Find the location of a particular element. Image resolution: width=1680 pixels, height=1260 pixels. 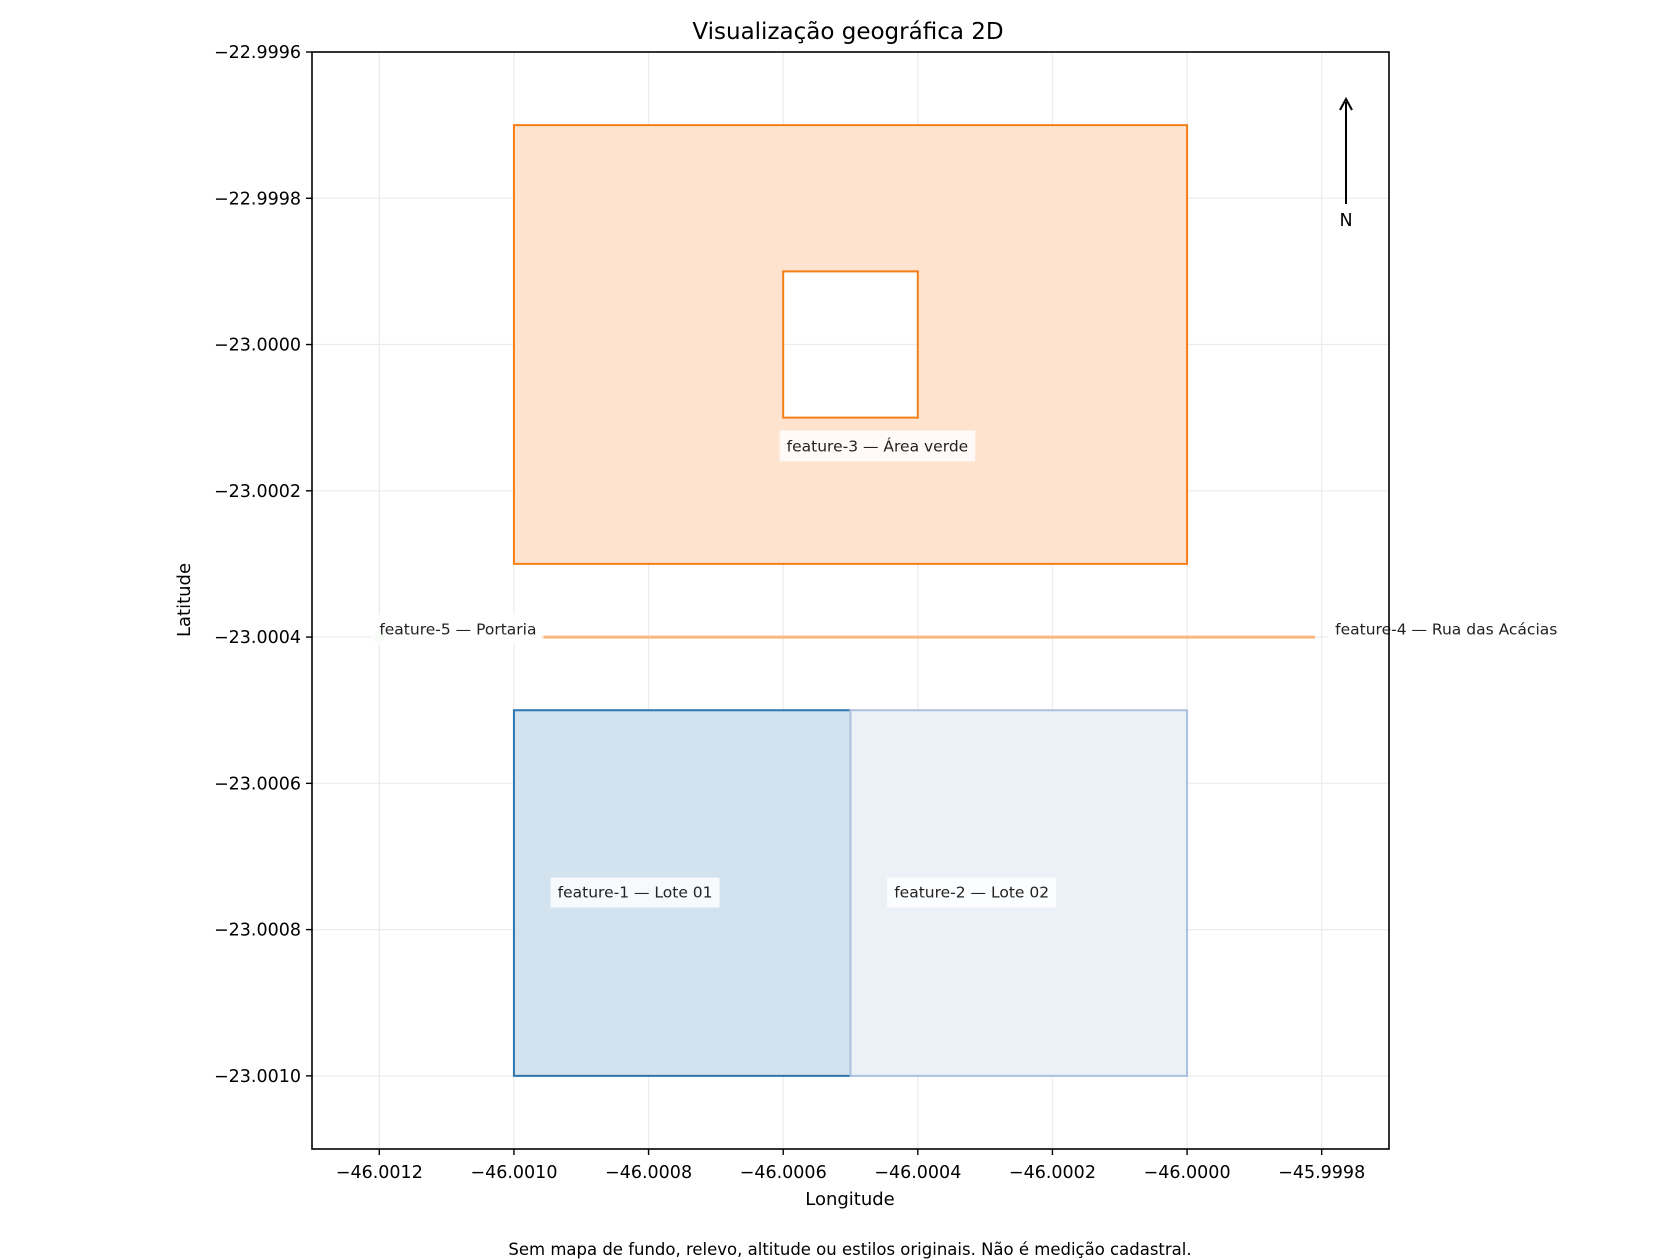

x-tick-label: −45.9998 is located at coordinates (1321, 1173).